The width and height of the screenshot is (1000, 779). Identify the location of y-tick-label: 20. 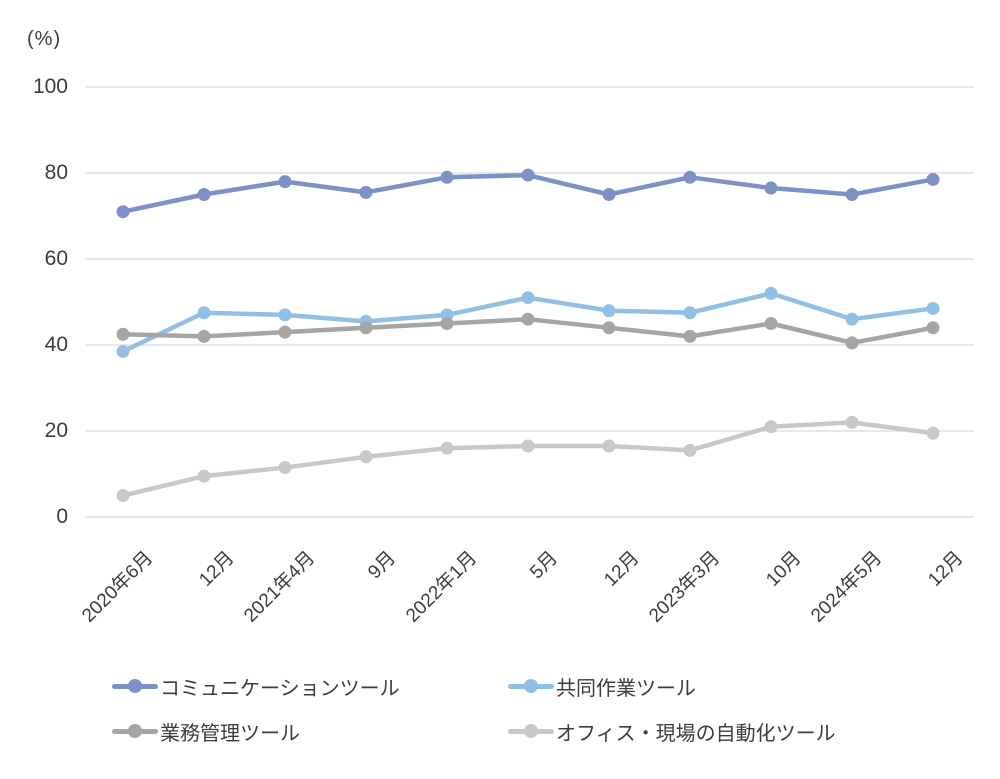
(56, 430).